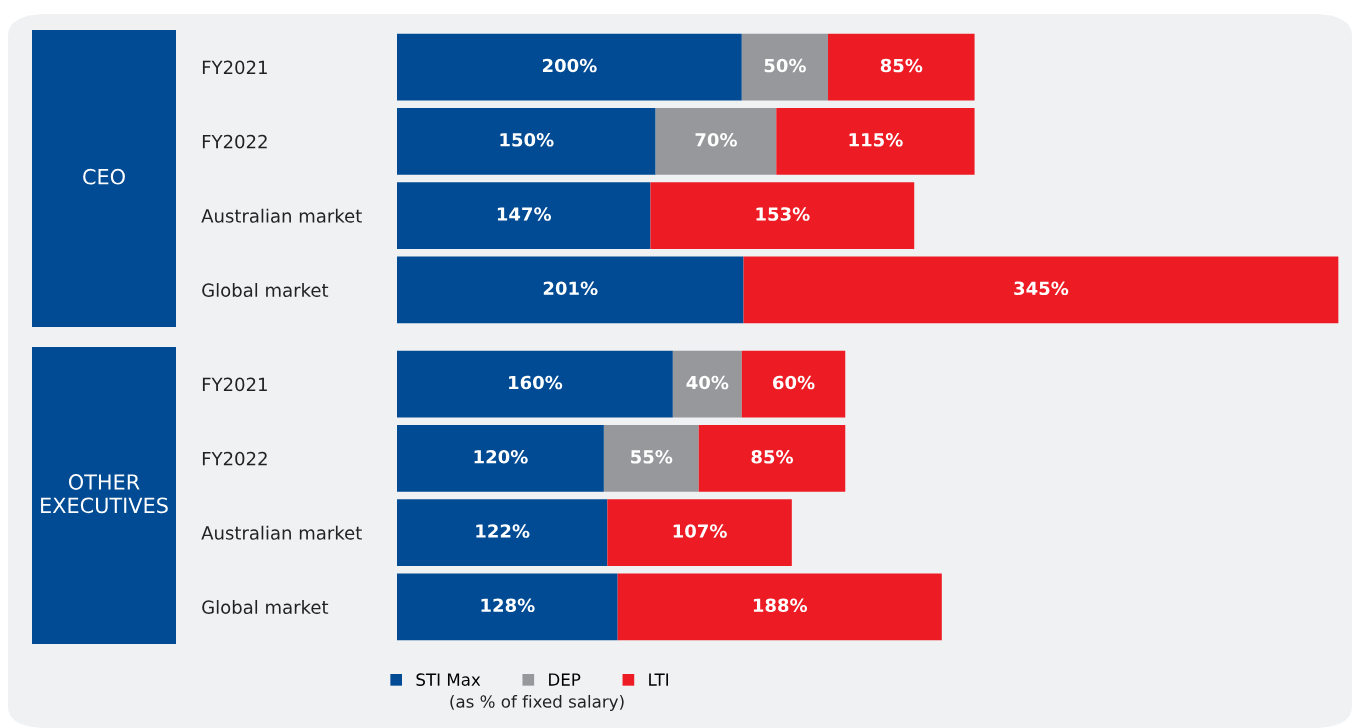  I want to click on data-label: 128%, so click(508, 605).